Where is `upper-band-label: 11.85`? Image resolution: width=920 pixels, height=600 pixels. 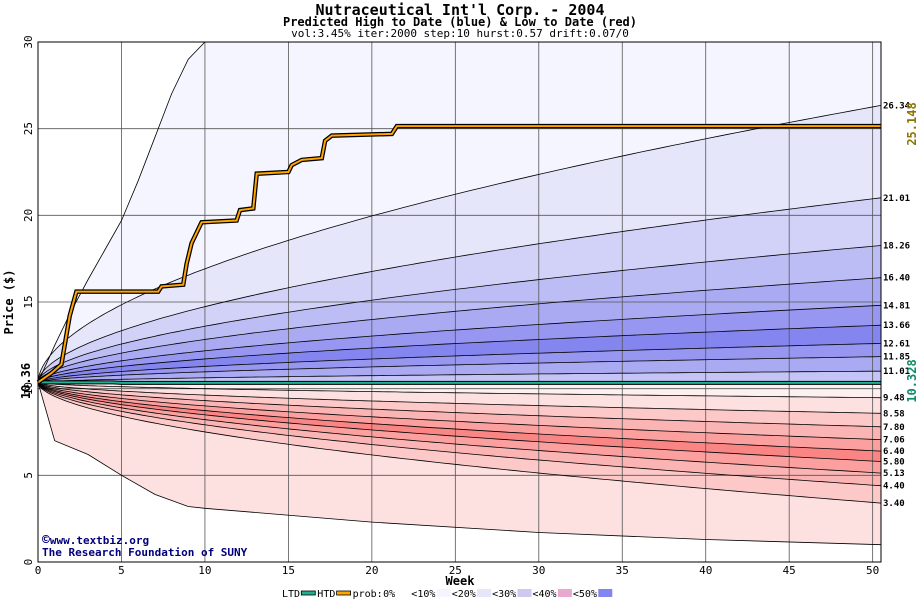
upper-band-label: 11.85 is located at coordinates (896, 358).